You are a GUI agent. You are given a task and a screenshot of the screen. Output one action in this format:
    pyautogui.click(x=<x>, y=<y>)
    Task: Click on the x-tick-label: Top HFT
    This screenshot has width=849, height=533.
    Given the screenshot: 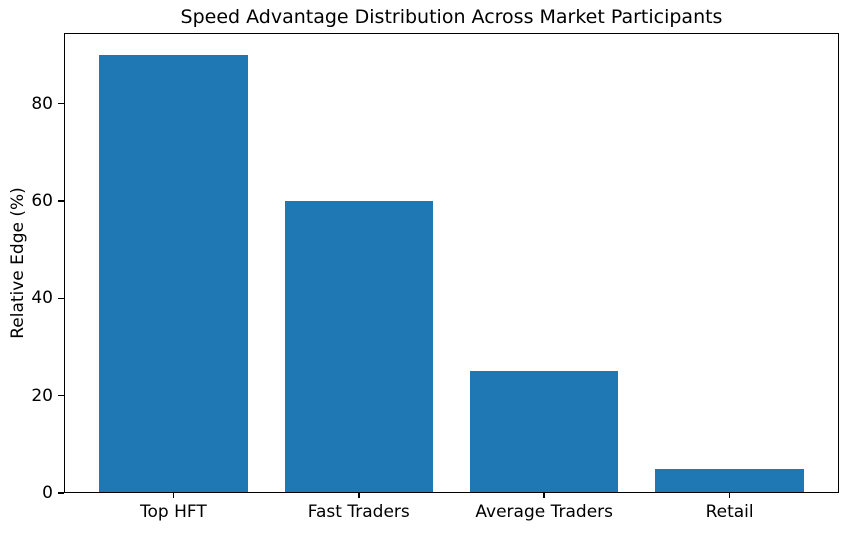 What is the action you would take?
    pyautogui.click(x=173, y=512)
    